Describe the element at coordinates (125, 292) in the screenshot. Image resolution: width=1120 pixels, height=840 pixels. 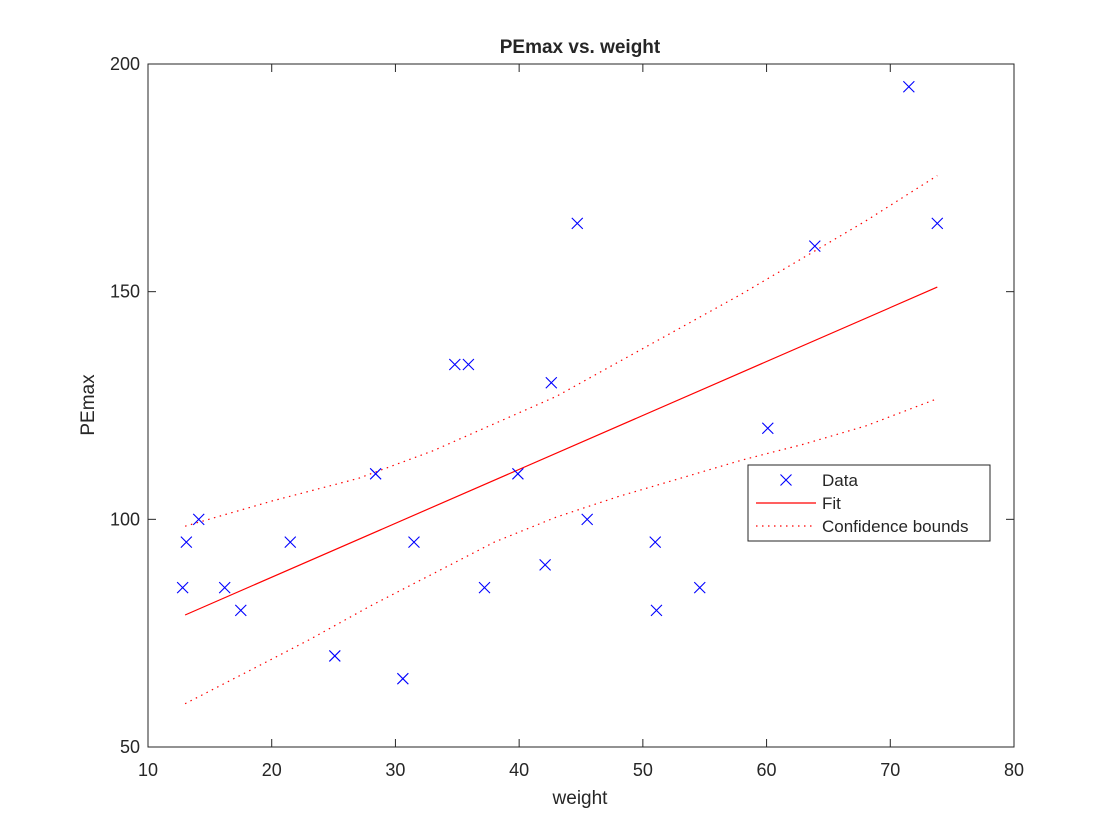
I see `y-tick-label: 150` at that location.